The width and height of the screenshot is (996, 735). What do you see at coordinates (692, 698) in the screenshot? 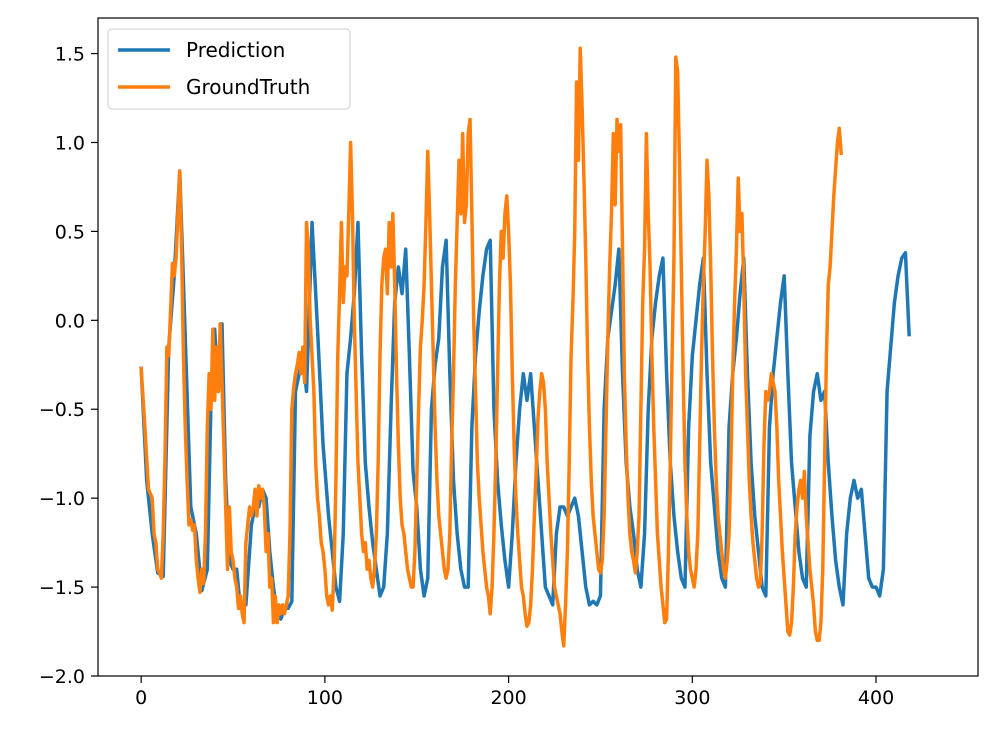
I see `x-tick-label: 300` at bounding box center [692, 698].